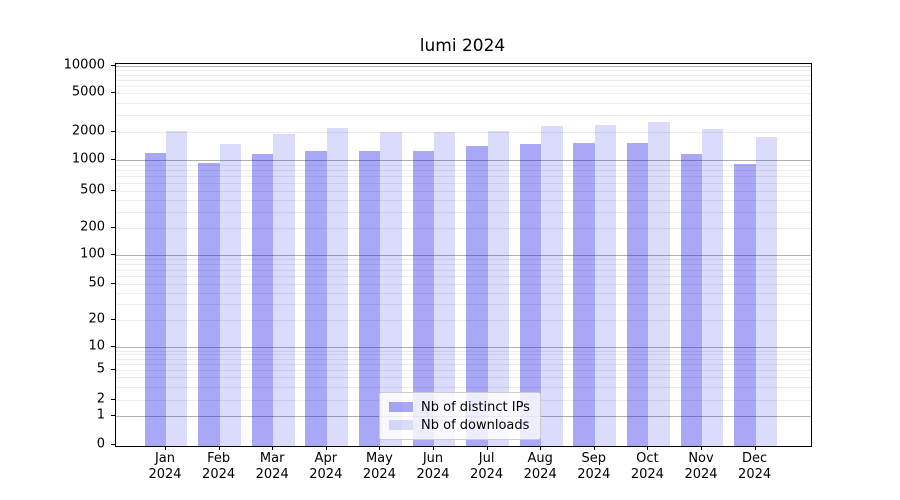  I want to click on bar-downloads-sep, so click(605, 285).